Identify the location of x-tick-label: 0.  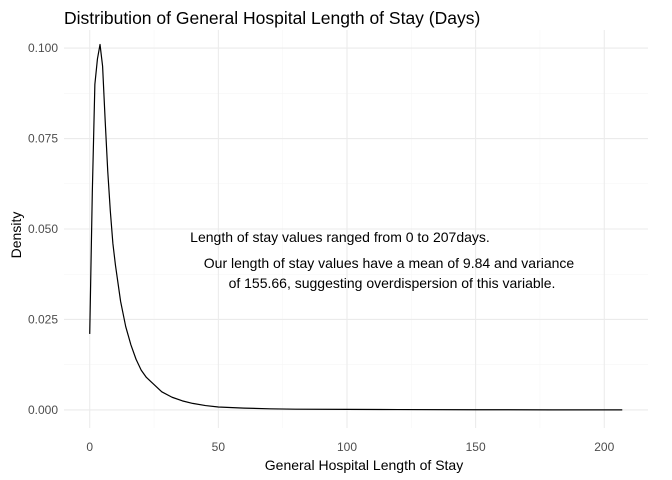
(89, 447).